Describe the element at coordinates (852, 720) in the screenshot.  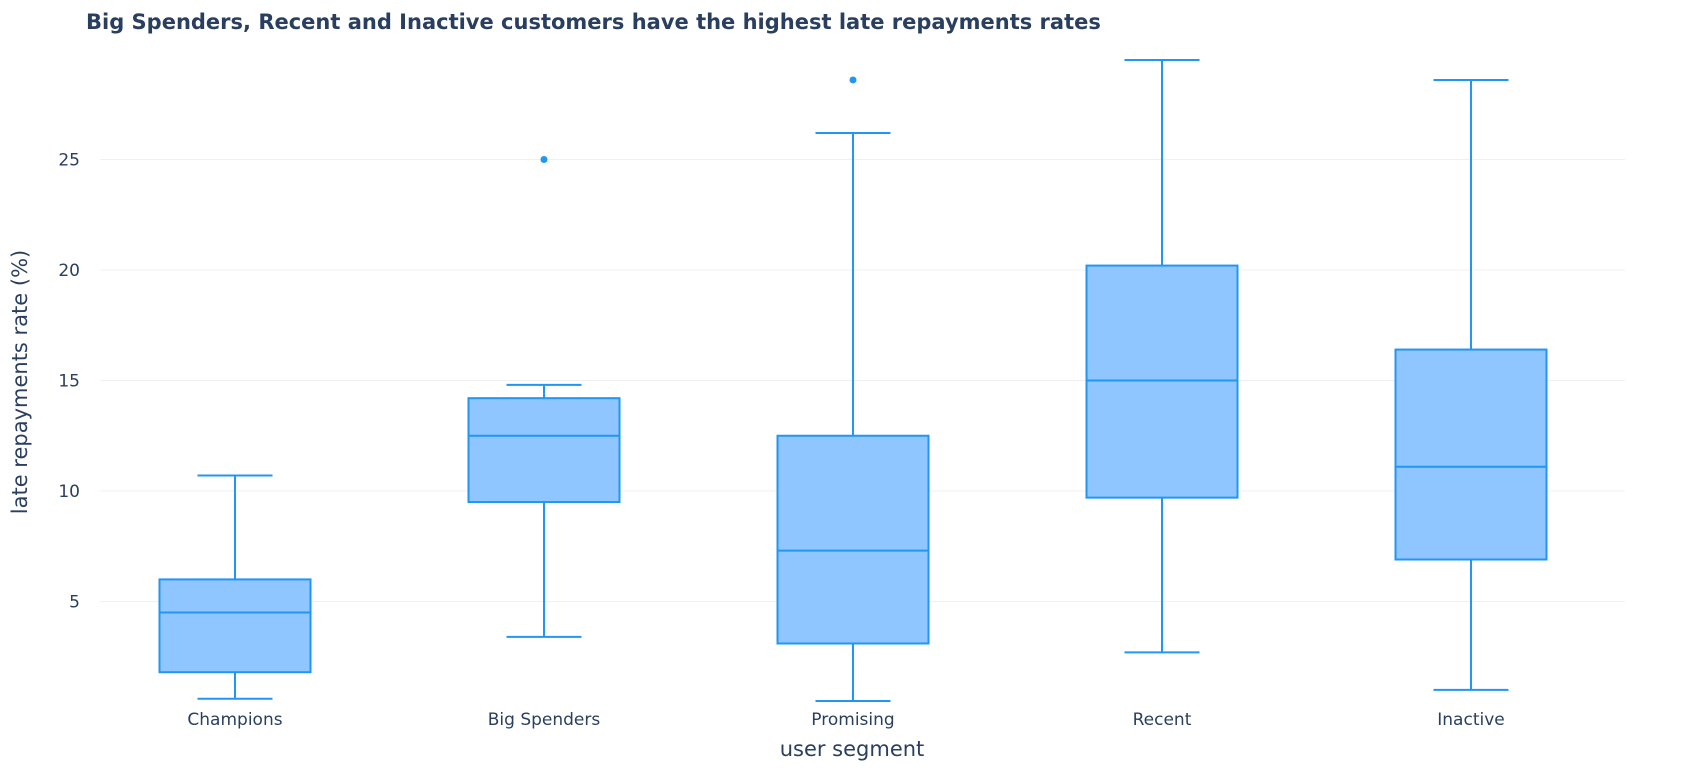
I see `x-tick-label: Promising` at that location.